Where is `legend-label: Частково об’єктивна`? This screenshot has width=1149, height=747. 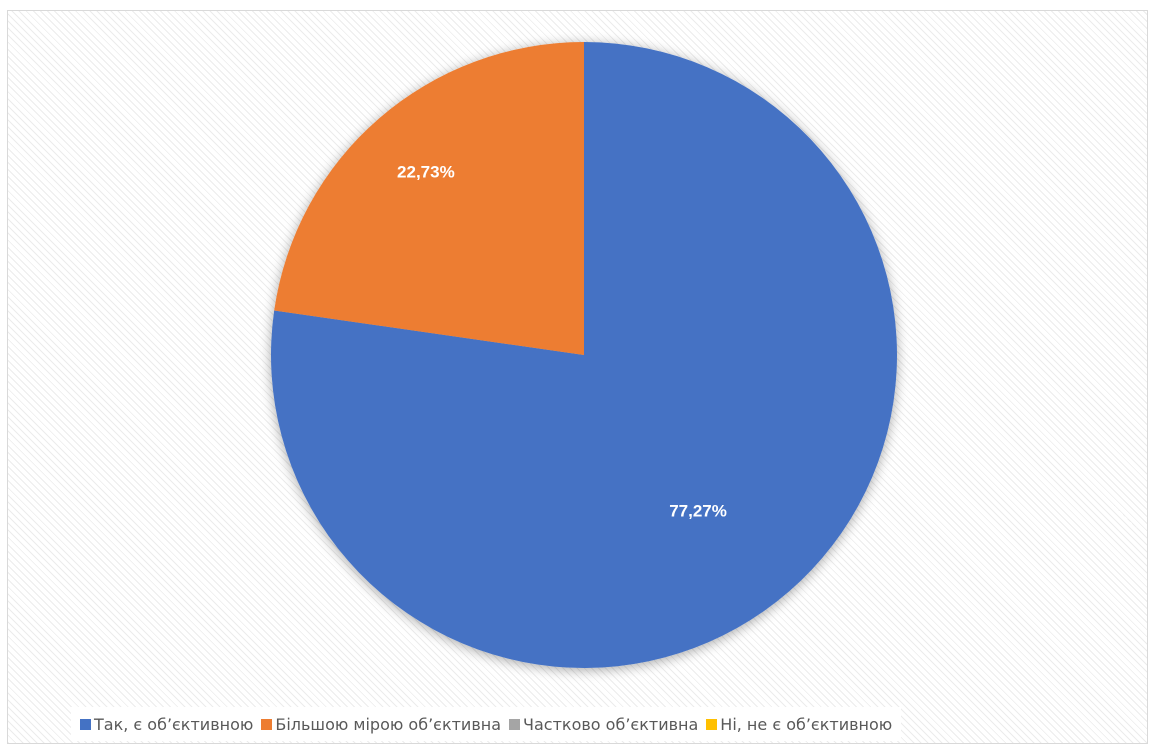 legend-label: Частково об’єктивна is located at coordinates (611, 724).